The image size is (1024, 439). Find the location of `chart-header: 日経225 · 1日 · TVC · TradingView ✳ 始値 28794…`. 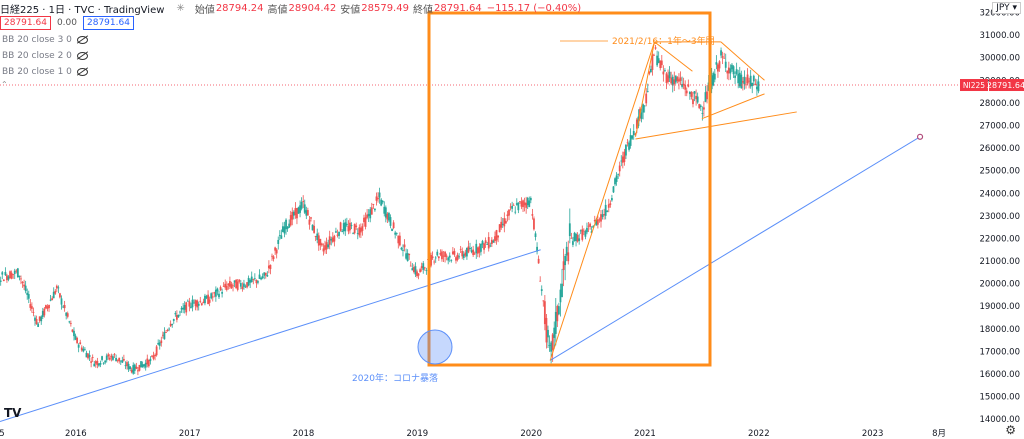

chart-header: 日経225 · 1日 · TVC · TradingView ✳ 始値 28794… is located at coordinates (290, 8).